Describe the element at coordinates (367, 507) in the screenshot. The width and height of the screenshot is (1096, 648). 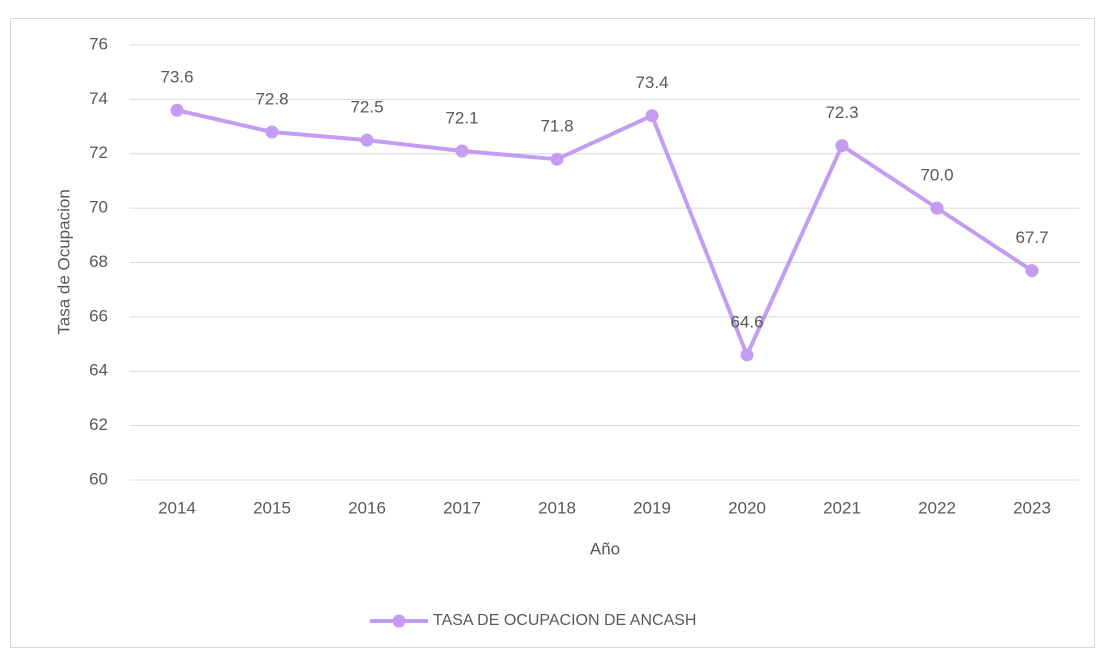
I see `x-tick-label: 2016` at that location.